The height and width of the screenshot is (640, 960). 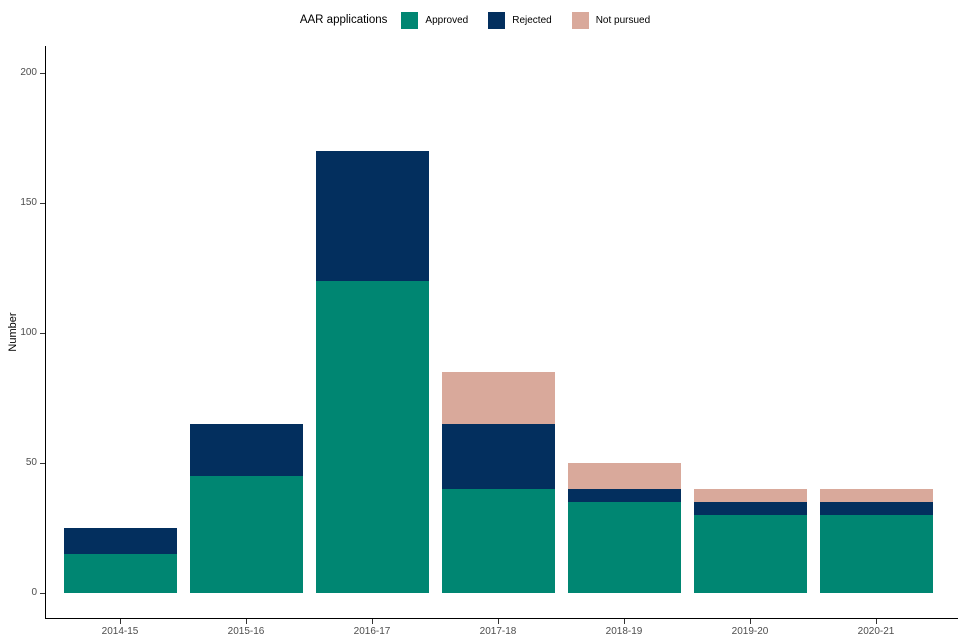 I want to click on legend-item-approved: Approved, so click(x=435, y=20).